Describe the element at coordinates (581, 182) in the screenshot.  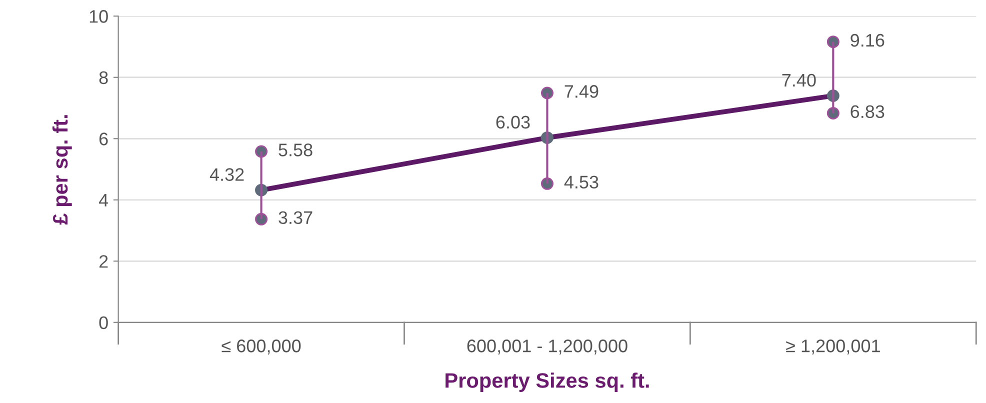
I see `annotation: 4.53` at that location.